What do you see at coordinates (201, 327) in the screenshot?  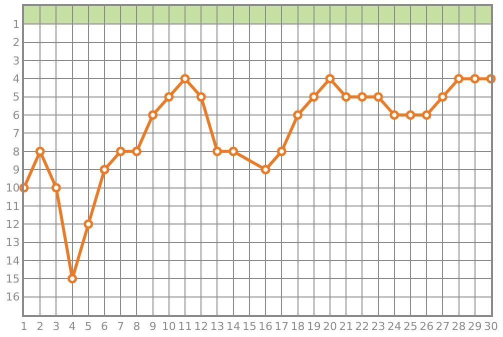 I see `x-tick-label: 12` at bounding box center [201, 327].